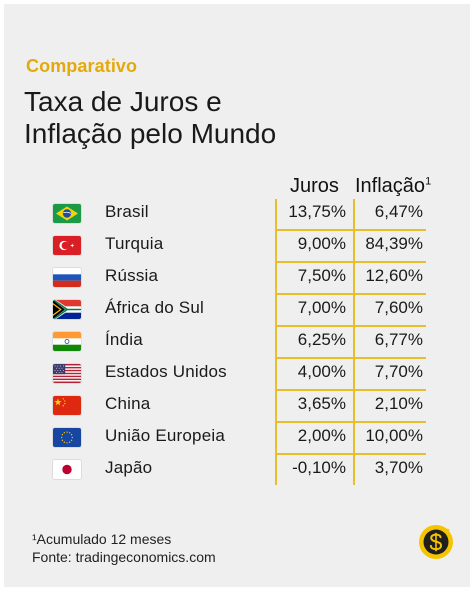 The image size is (474, 591). What do you see at coordinates (237, 437) in the screenshot?
I see `table-row: União Europeia 2,00% 10,00%` at bounding box center [237, 437].